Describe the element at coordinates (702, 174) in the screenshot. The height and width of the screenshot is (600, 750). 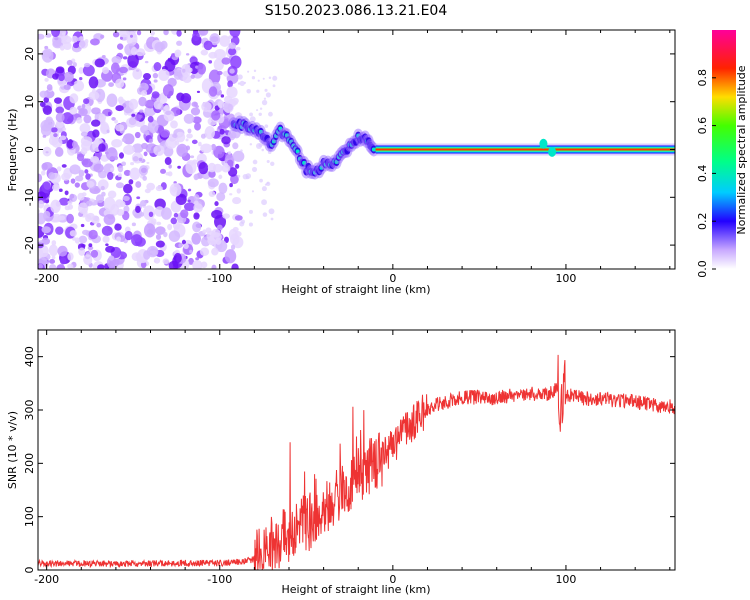
I see `colorbar-tick-label: 0.4` at that location.